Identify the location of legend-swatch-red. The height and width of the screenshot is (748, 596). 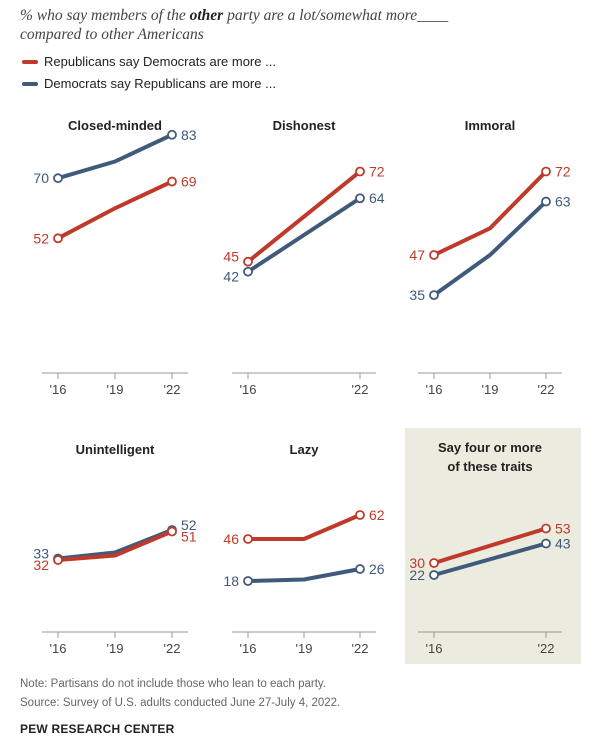
(30, 61).